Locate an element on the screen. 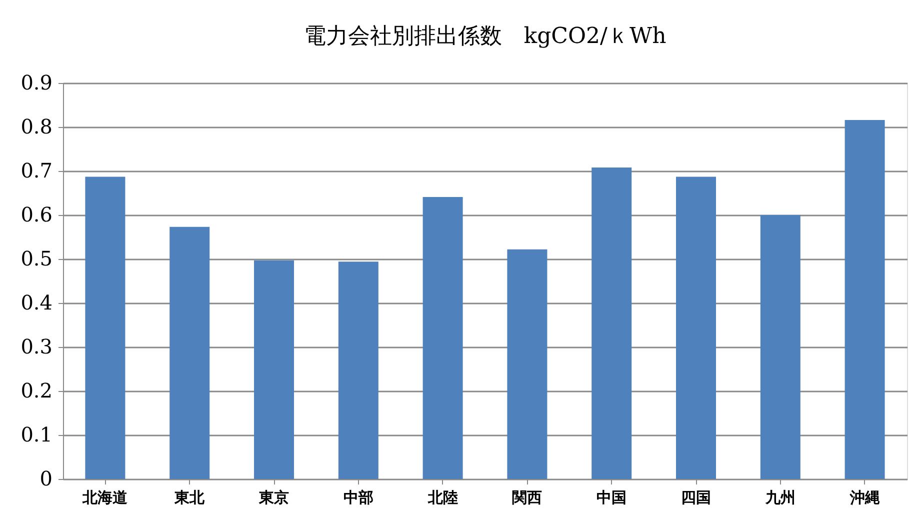 Image resolution: width=922 pixels, height=520 pixels. x-tick-label: 中国 is located at coordinates (611, 497).